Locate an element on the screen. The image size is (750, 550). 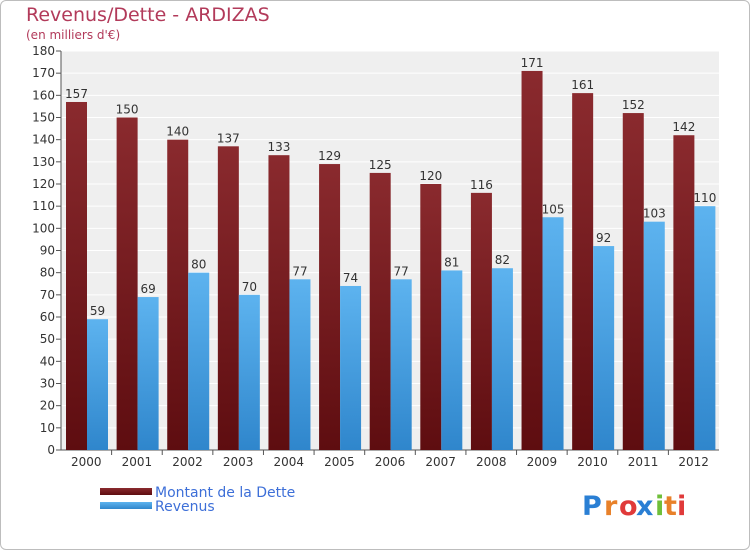
data-label: 150 is located at coordinates (127, 110).